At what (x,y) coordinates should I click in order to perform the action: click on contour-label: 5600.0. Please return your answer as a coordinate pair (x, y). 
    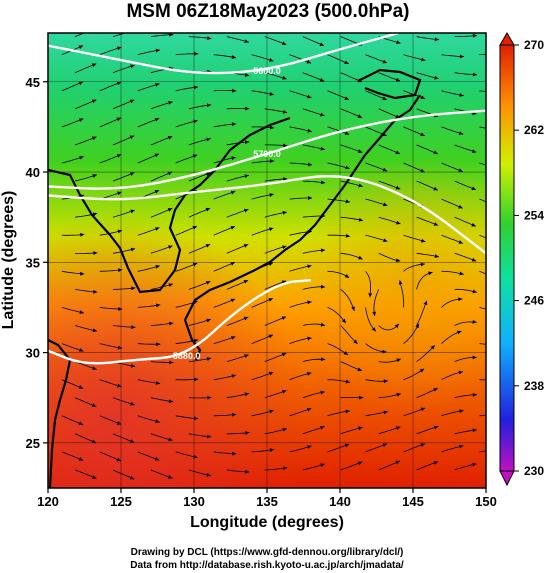
    Looking at the image, I should click on (267, 71).